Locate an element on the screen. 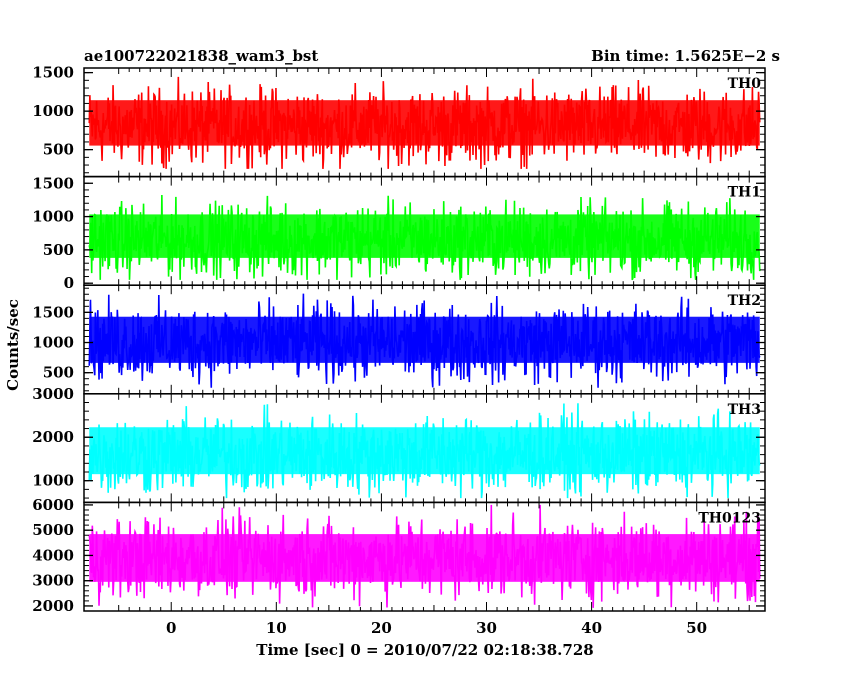 The height and width of the screenshot is (680, 850). series-core-th1 is located at coordinates (424, 236).